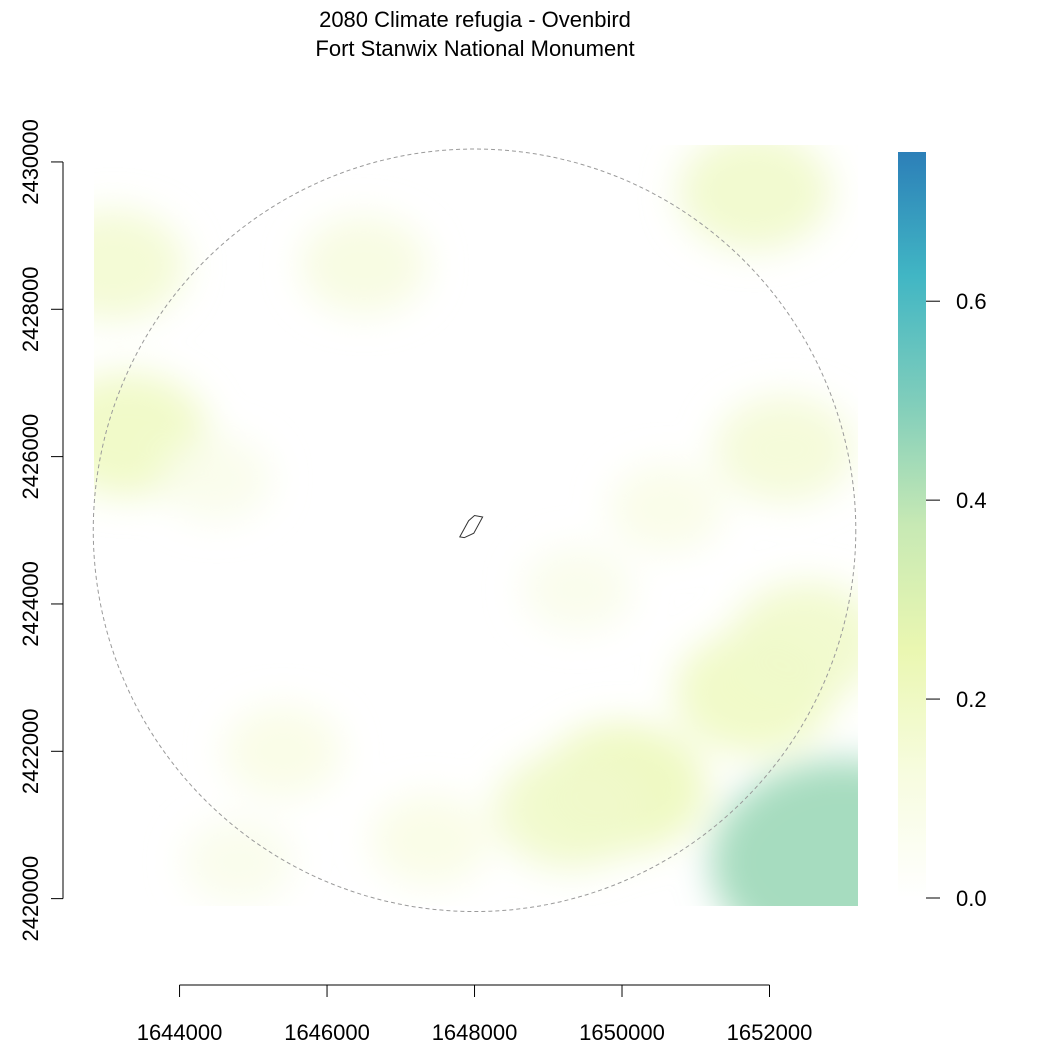  What do you see at coordinates (971, 301) in the screenshot?
I see `legend-tick-label: 0.6` at bounding box center [971, 301].